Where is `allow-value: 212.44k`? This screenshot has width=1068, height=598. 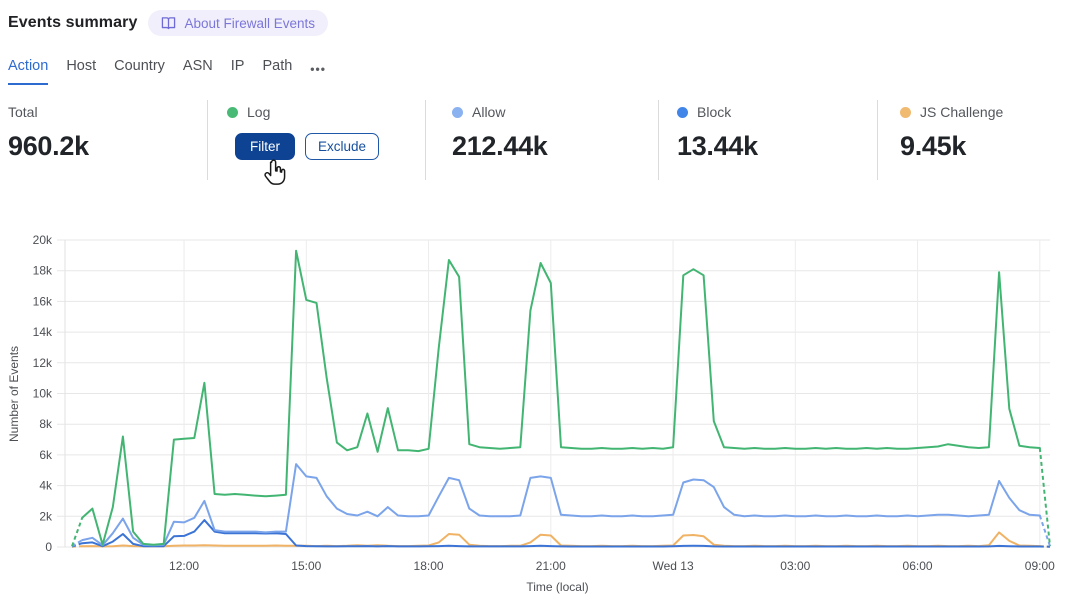 allow-value: 212.44k is located at coordinates (500, 146).